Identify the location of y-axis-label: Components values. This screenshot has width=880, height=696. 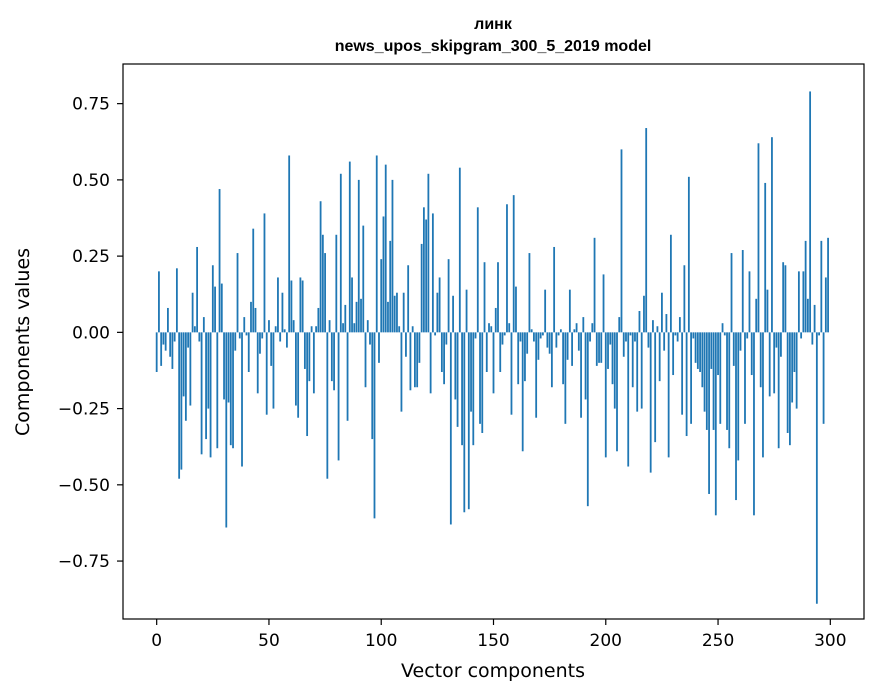
(23, 342).